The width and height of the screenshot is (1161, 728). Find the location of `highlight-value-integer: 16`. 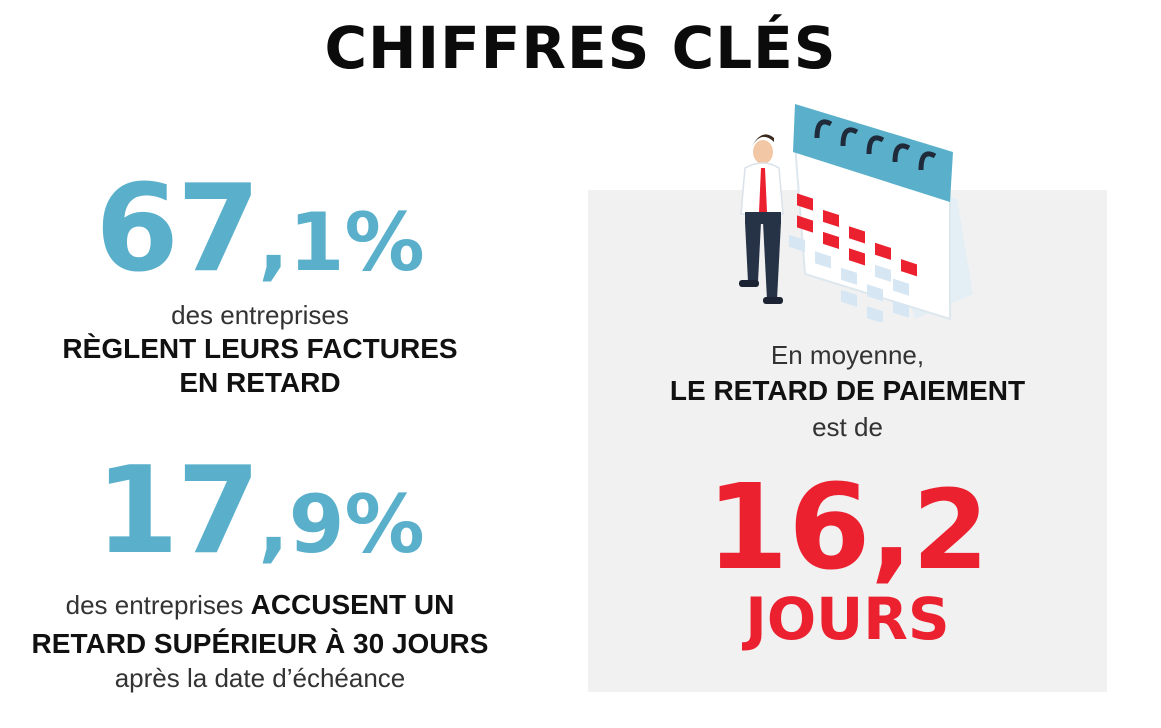

highlight-value-integer: 16 is located at coordinates (788, 527).